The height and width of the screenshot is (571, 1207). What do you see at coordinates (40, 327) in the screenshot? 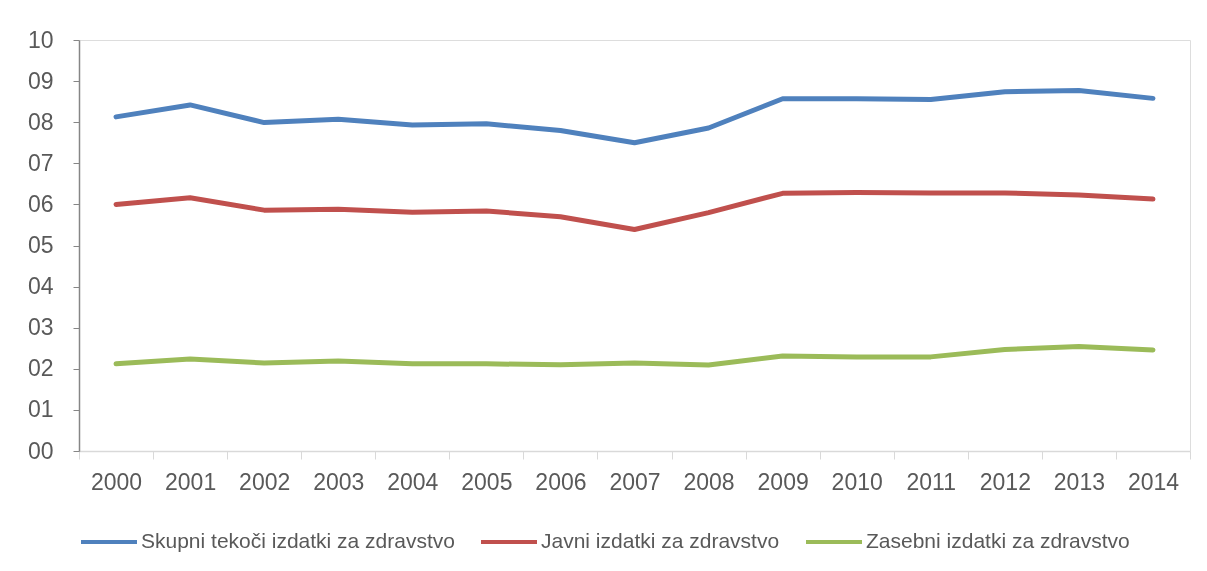
I see `y-tick-label: 03` at bounding box center [40, 327].